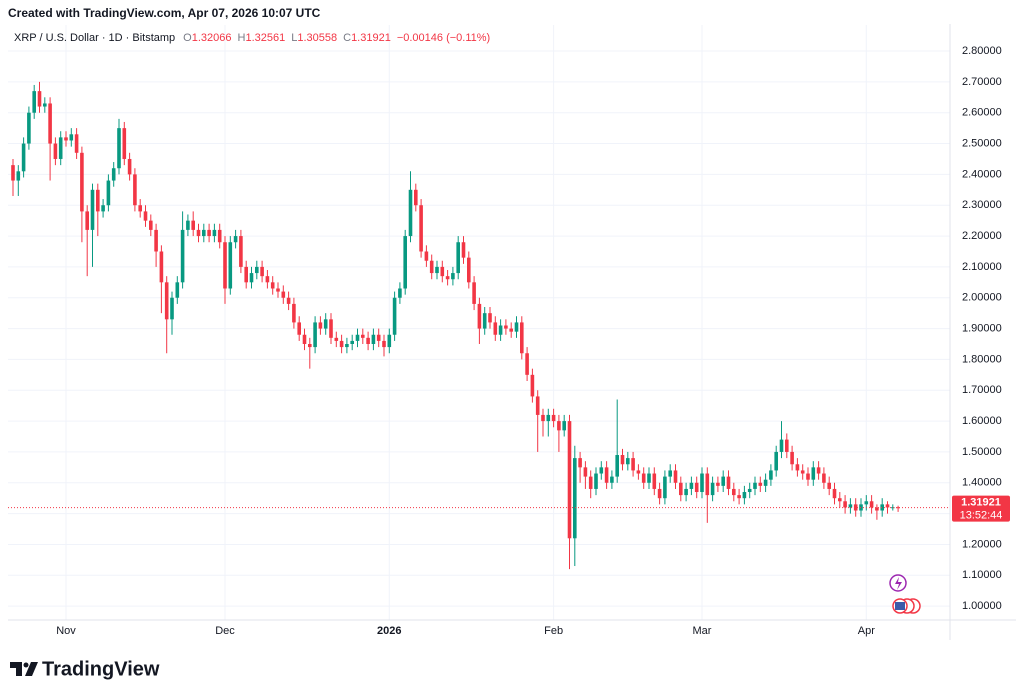 Image resolution: width=1024 pixels, height=696 pixels. What do you see at coordinates (242, 38) in the screenshot?
I see `high-label: H` at bounding box center [242, 38].